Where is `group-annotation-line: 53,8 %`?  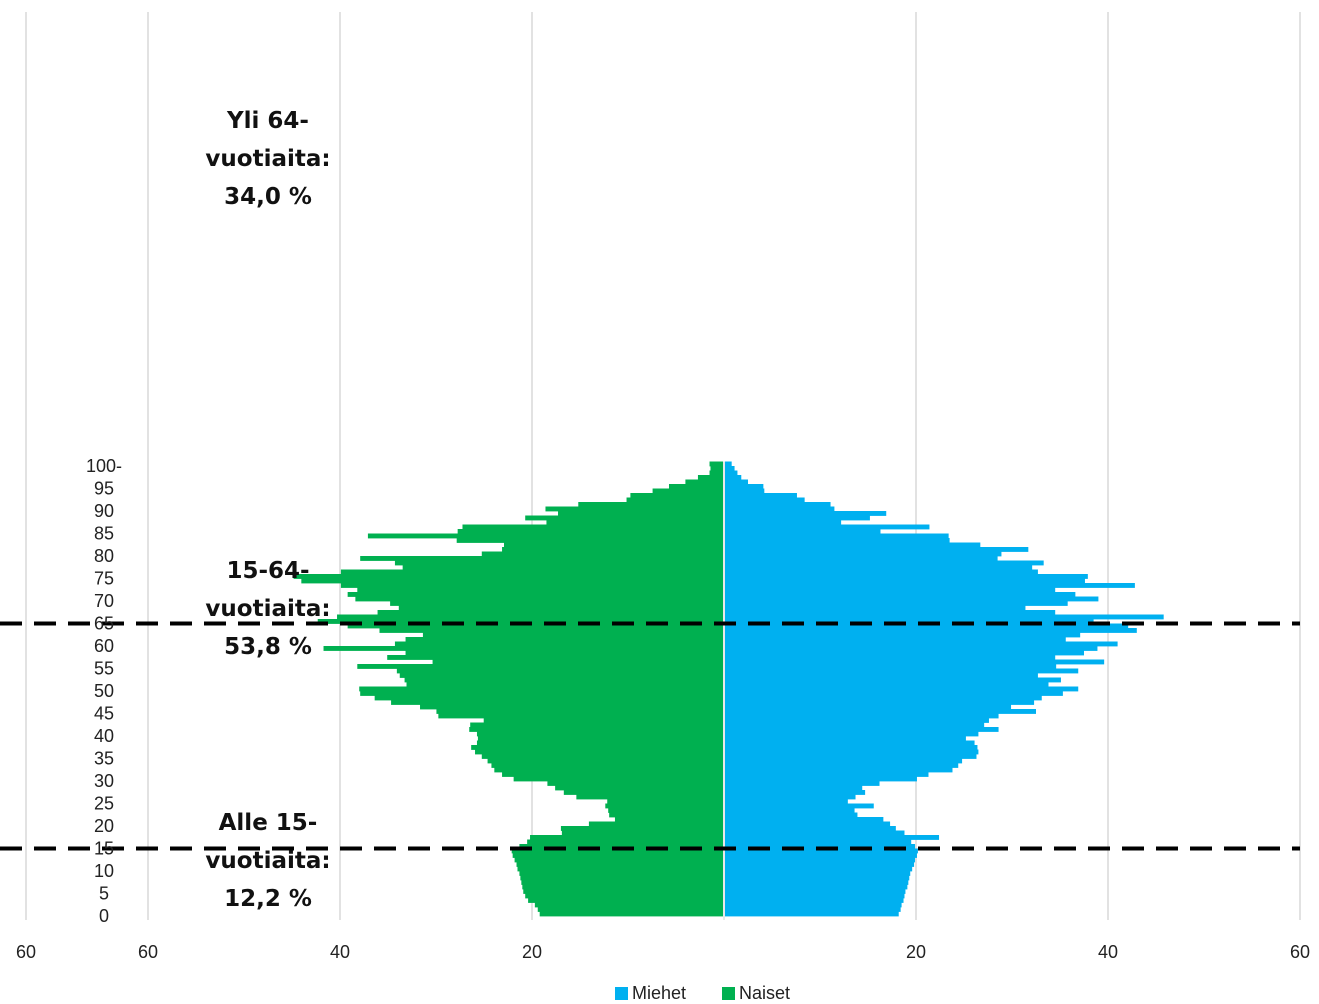 group-annotation-line: 53,8 % is located at coordinates (268, 647).